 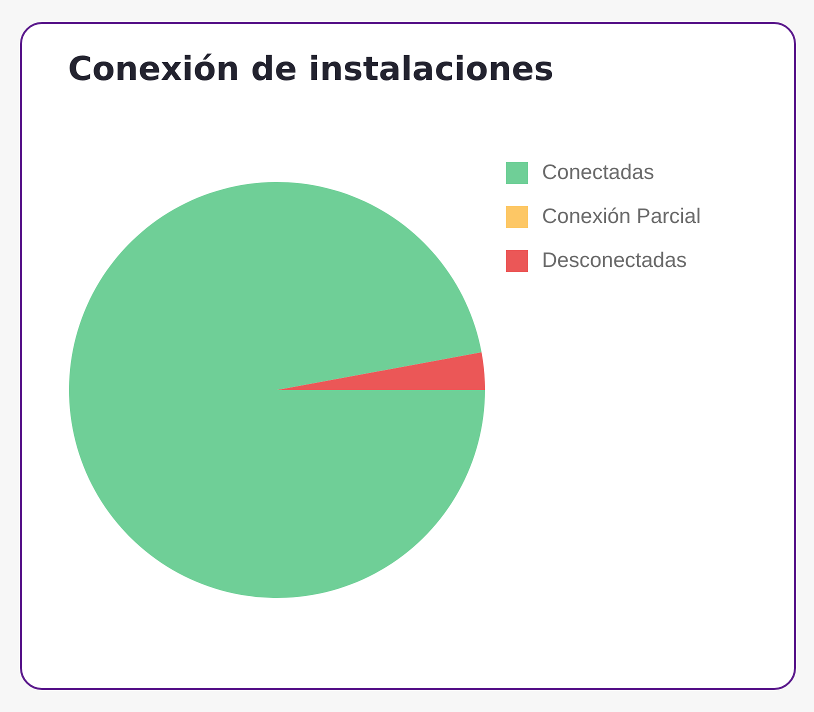 What do you see at coordinates (381, 371) in the screenshot?
I see `pie-slice` at bounding box center [381, 371].